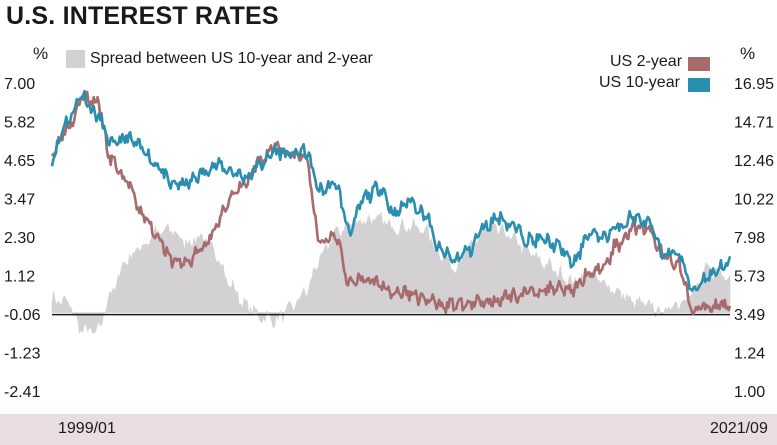 The width and height of the screenshot is (777, 445). Describe the element at coordinates (19, 277) in the screenshot. I see `left-axis-tick: 1.12` at that location.